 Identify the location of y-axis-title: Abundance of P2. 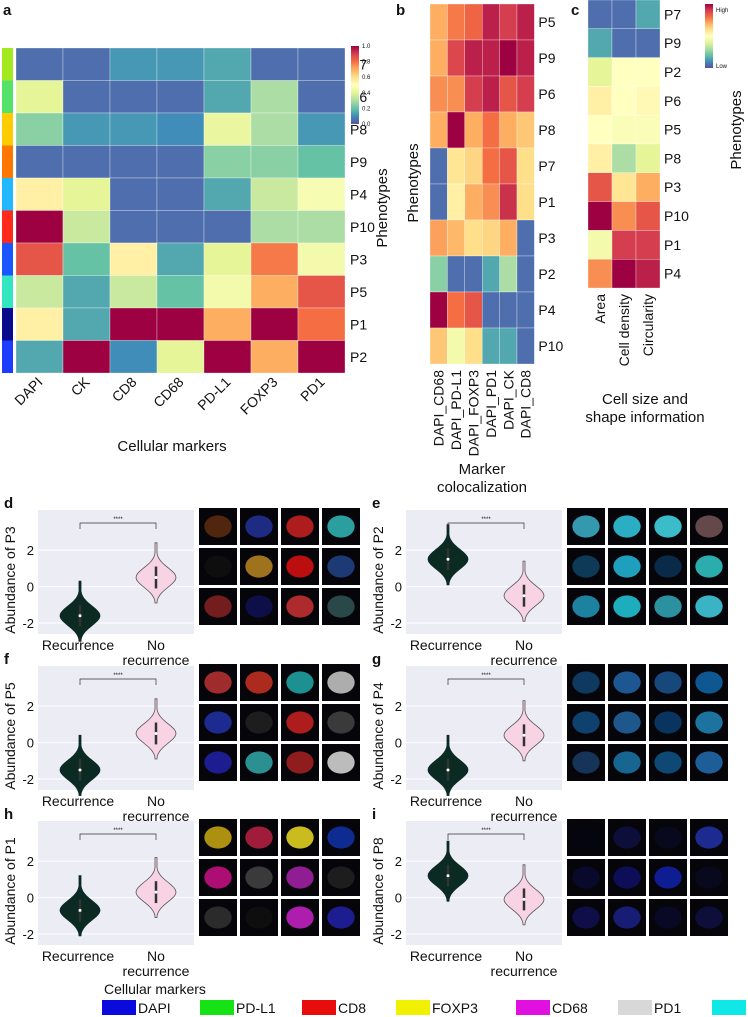
(378, 580).